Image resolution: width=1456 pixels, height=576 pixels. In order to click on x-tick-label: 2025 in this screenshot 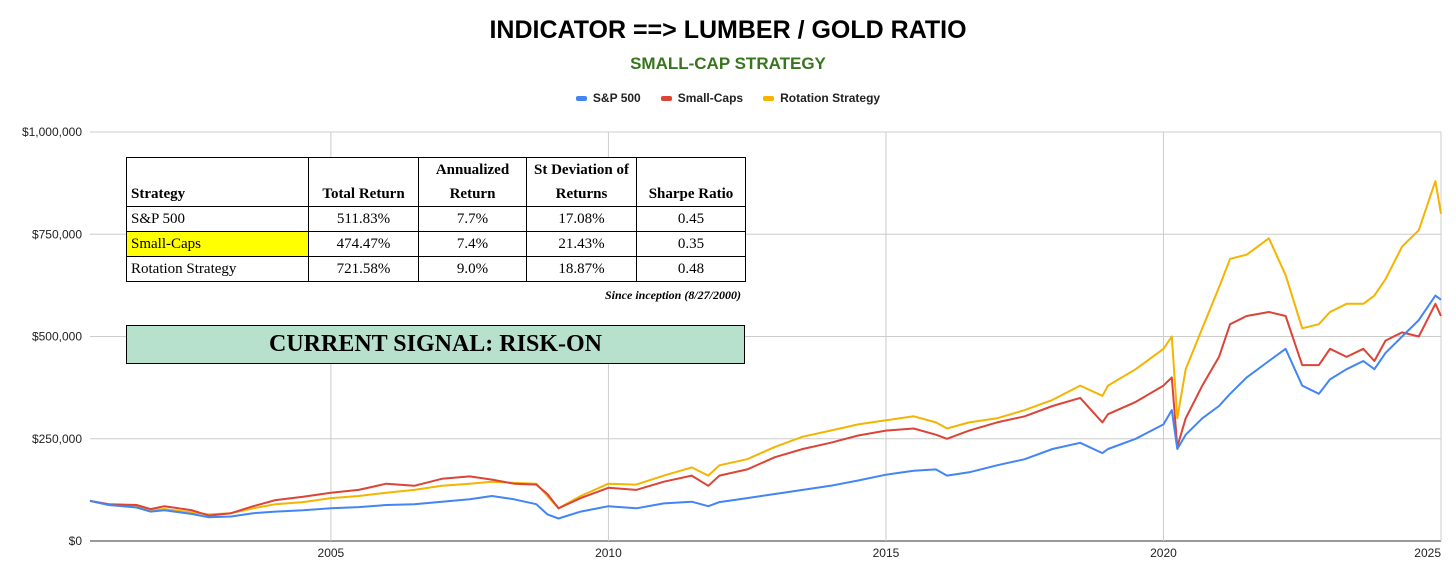, I will do `click(1427, 553)`.